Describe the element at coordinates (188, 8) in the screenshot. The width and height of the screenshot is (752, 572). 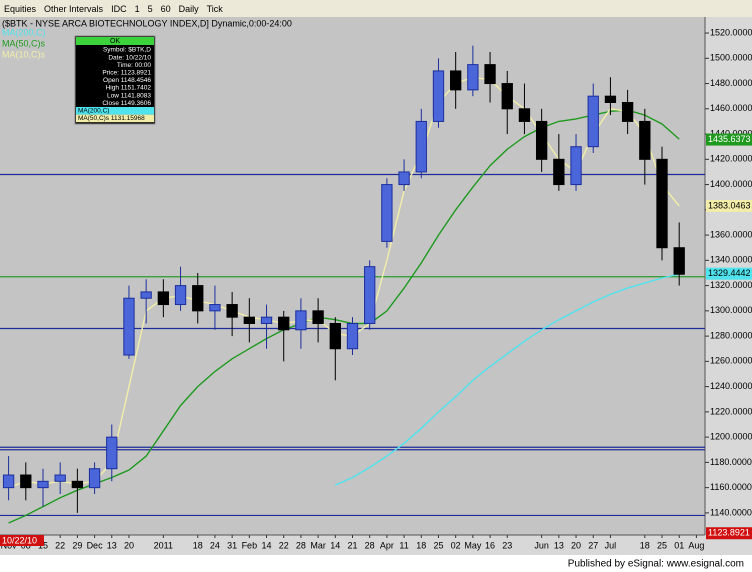
I see `toolbar-item: Daily` at that location.